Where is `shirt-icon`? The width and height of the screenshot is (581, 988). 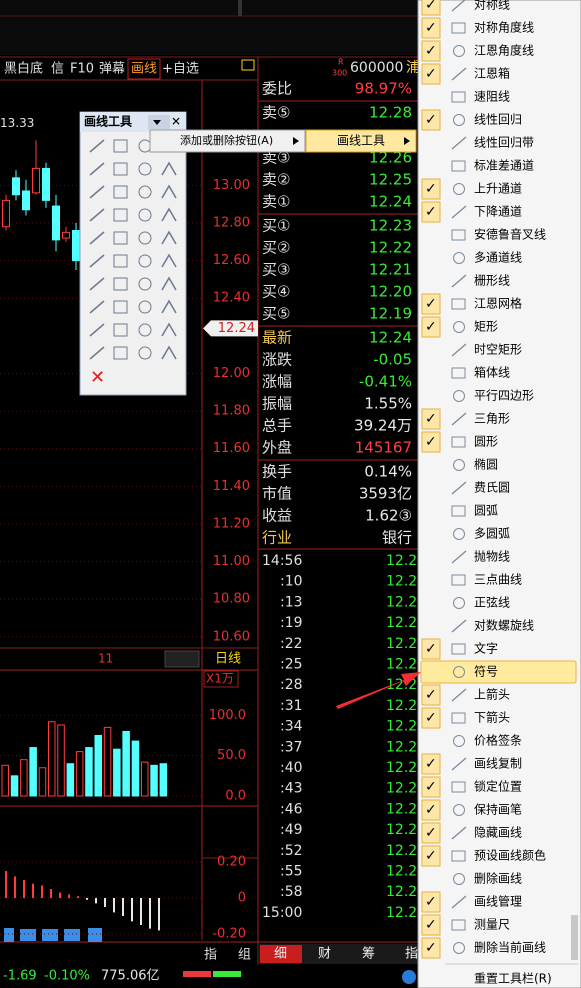
shirt-icon is located at coordinates (72, 935).